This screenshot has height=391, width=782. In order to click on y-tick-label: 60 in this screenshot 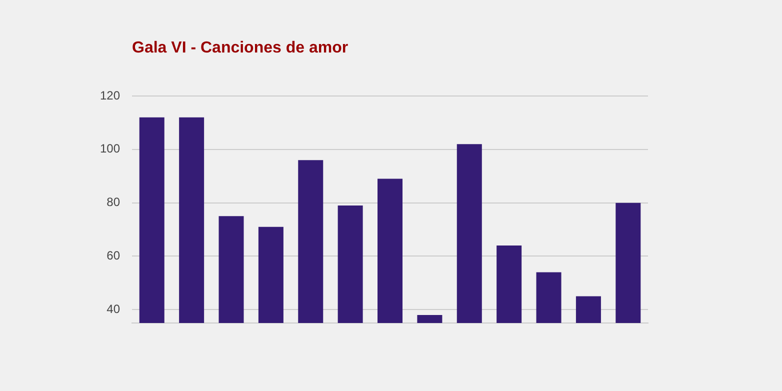, I will do `click(113, 255)`.